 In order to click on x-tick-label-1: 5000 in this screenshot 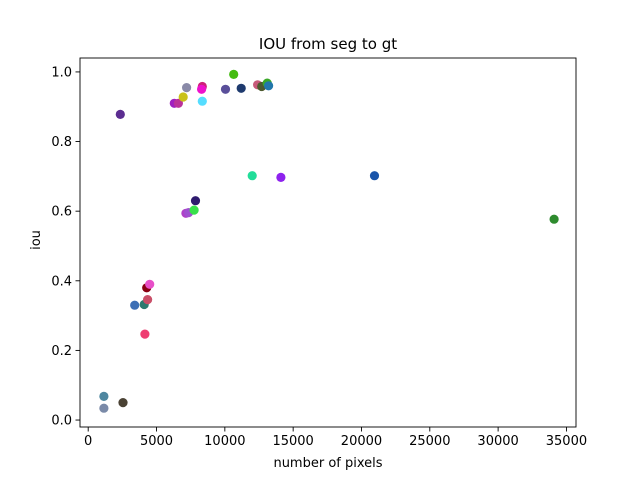, I will do `click(156, 441)`.